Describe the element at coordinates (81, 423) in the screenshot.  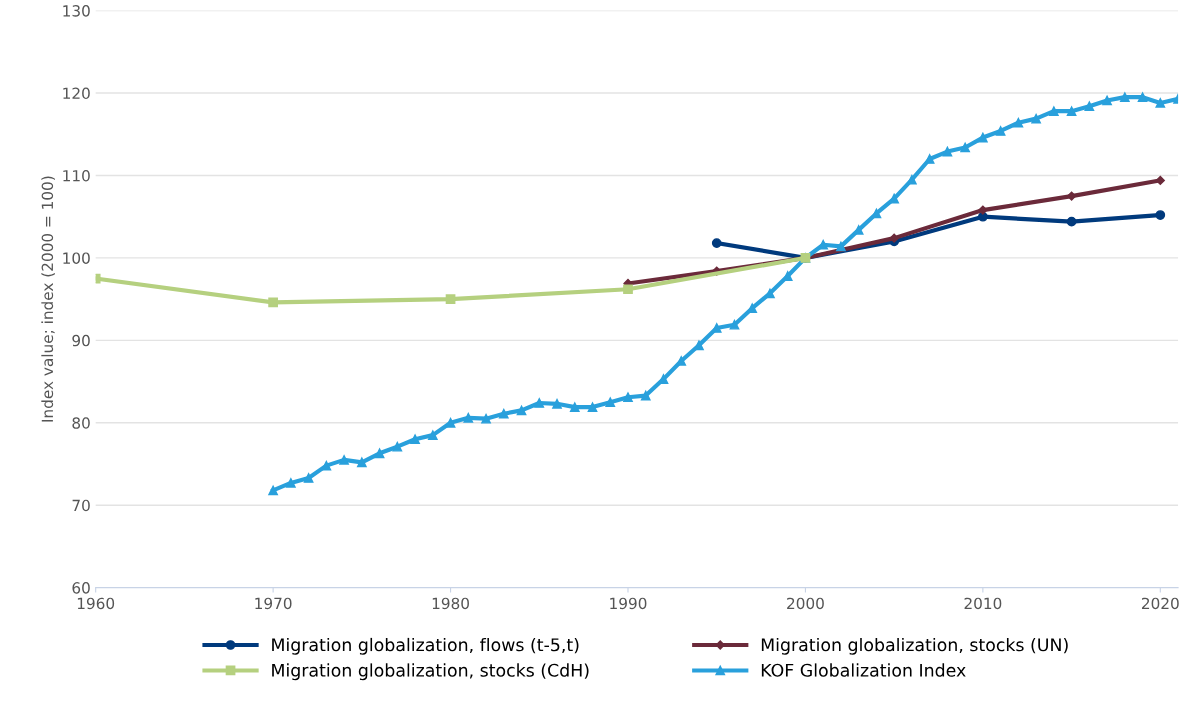
I see `y-tick-label: 80` at that location.